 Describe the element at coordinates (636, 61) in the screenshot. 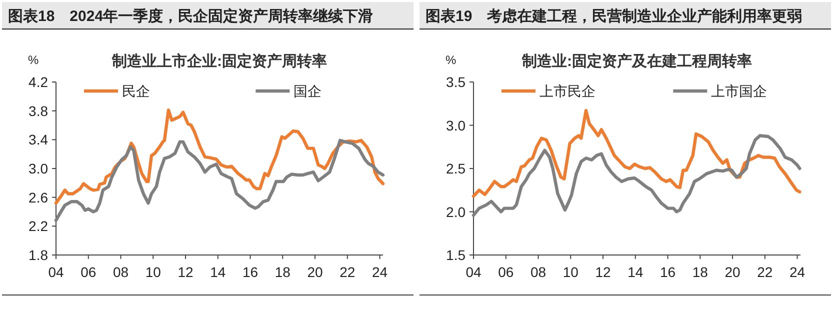

I see `chart-subtitle: 制造业:固定资产及在建工程周转率` at that location.